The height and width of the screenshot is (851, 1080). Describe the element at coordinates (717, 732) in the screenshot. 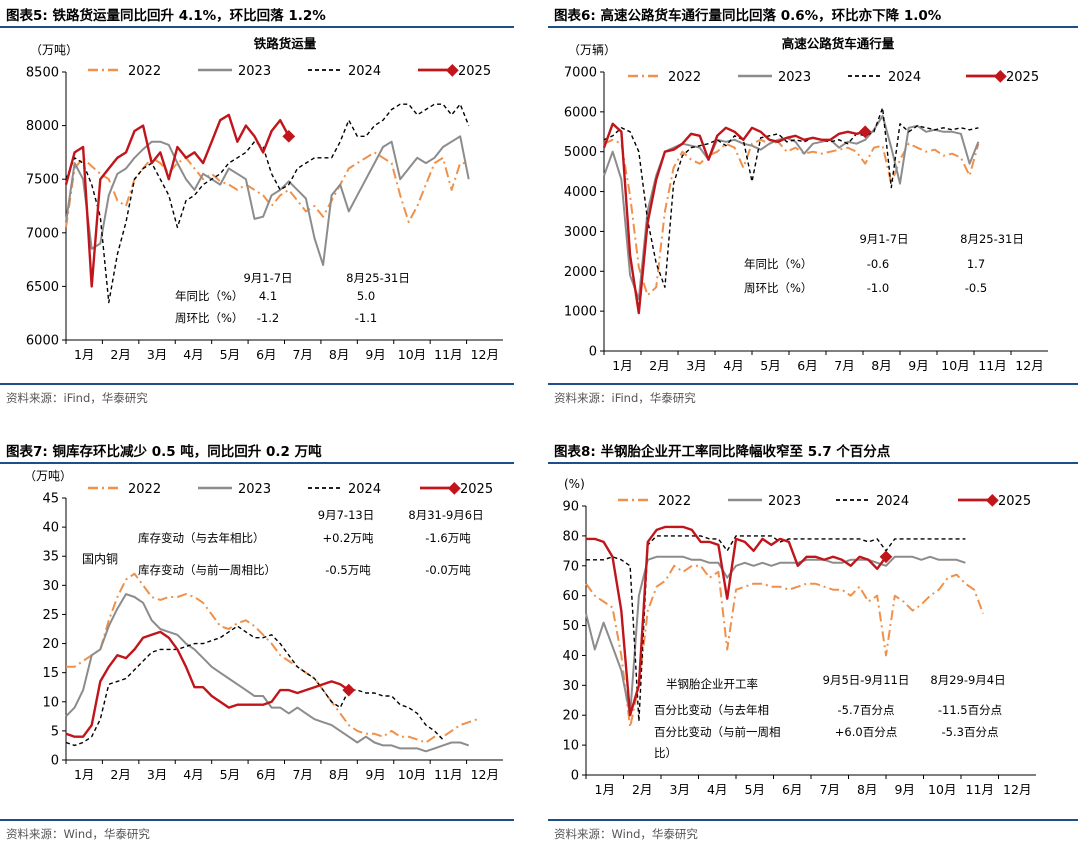

I see `table-row-label: 百分比变动（与前一周相` at that location.